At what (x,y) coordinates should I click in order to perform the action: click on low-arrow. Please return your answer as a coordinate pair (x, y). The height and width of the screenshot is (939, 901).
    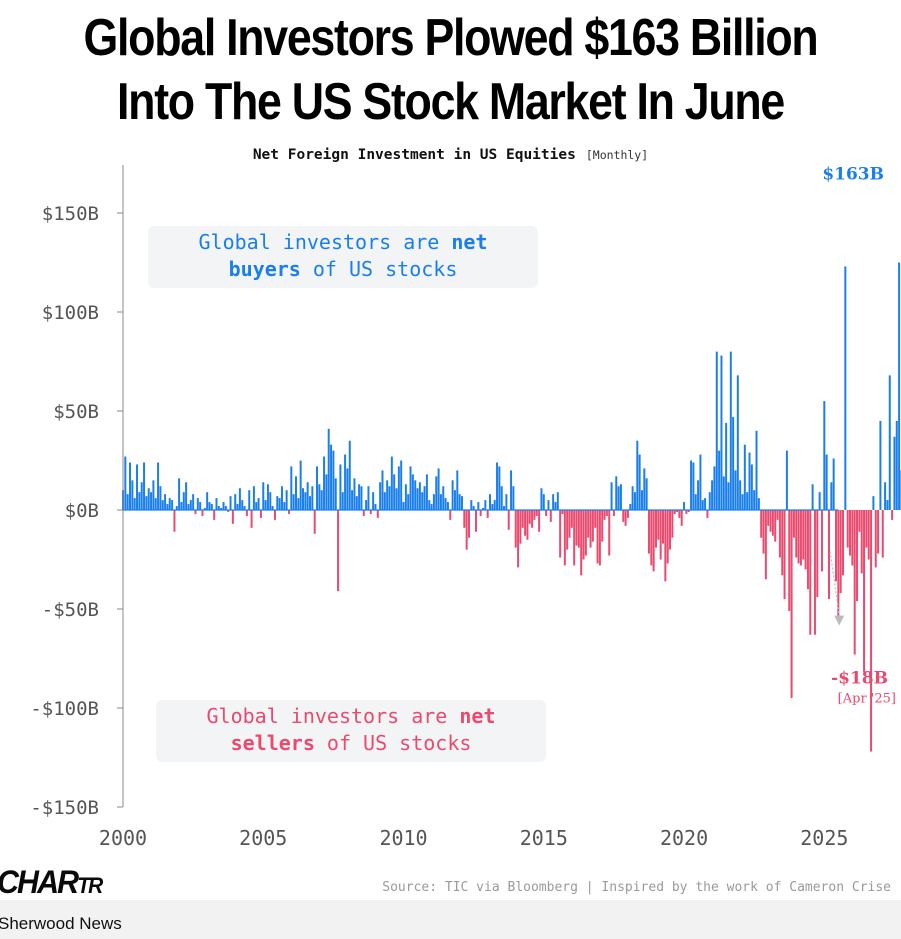
    Looking at the image, I should click on (834, 583).